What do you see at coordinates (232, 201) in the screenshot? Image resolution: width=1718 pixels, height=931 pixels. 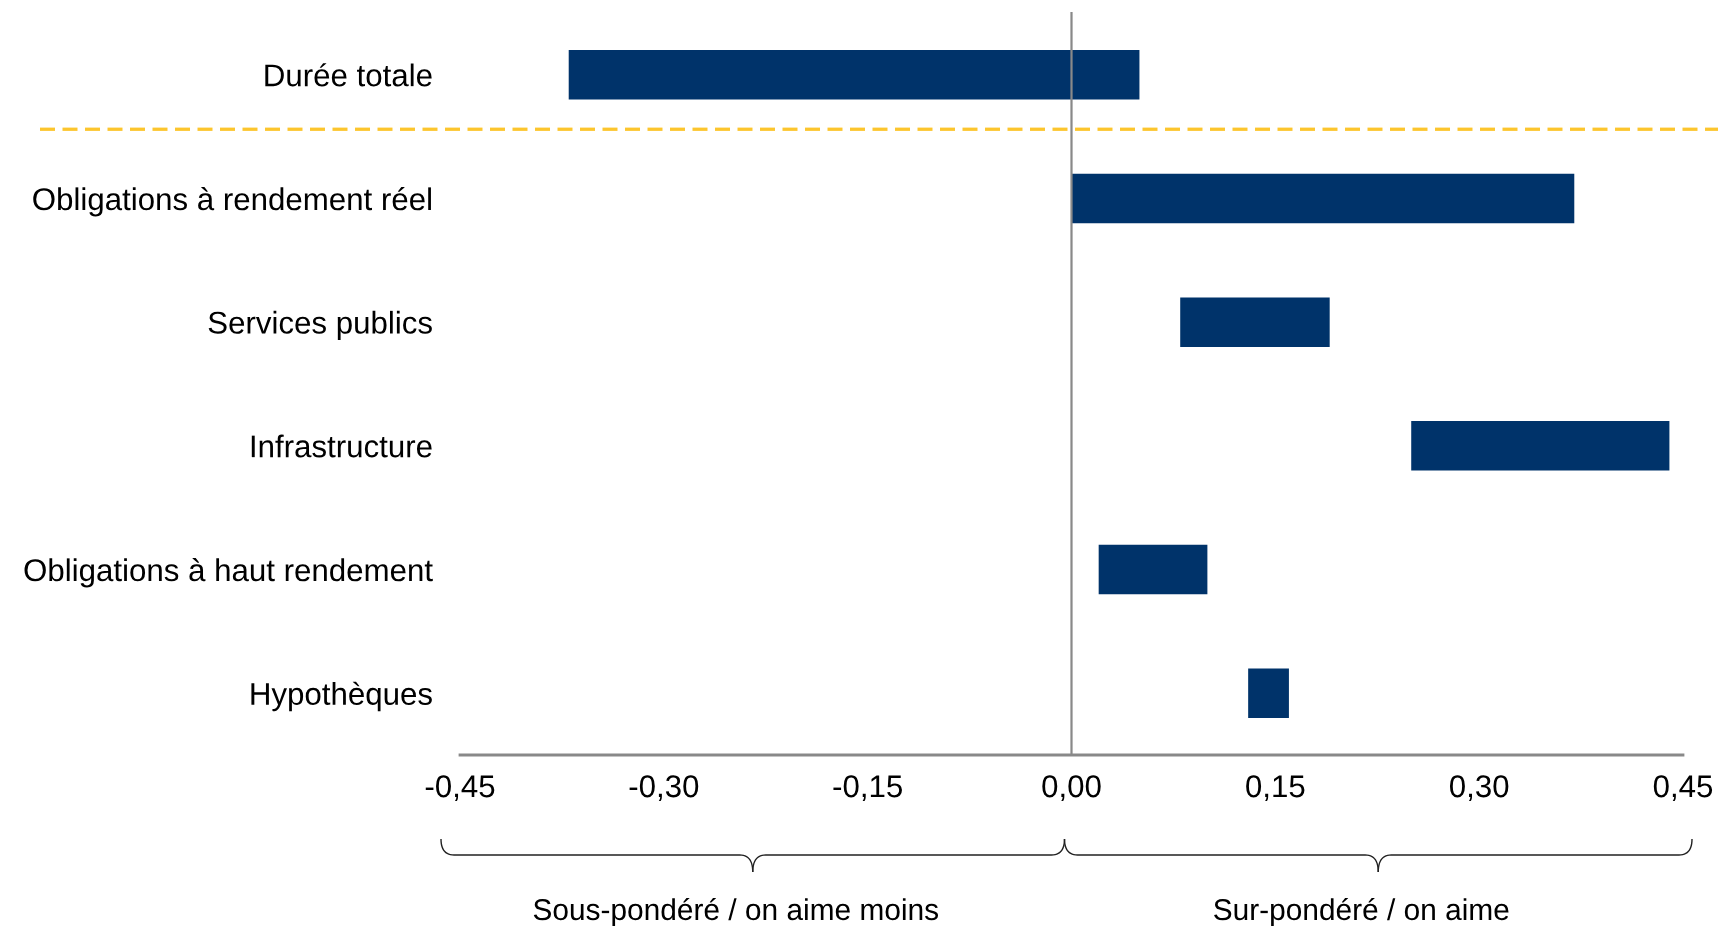 I see `y-tick-label: Obligations à rendement réel` at bounding box center [232, 201].